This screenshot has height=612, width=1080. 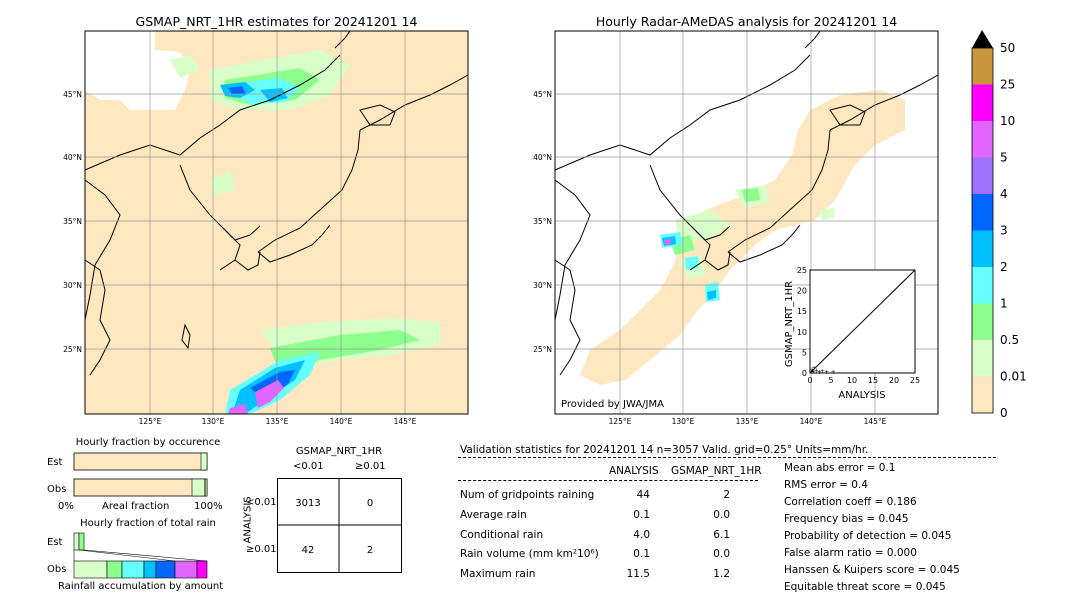 What do you see at coordinates (341, 421) in the screenshot?
I see `left-lon-140: 140°E` at bounding box center [341, 421].